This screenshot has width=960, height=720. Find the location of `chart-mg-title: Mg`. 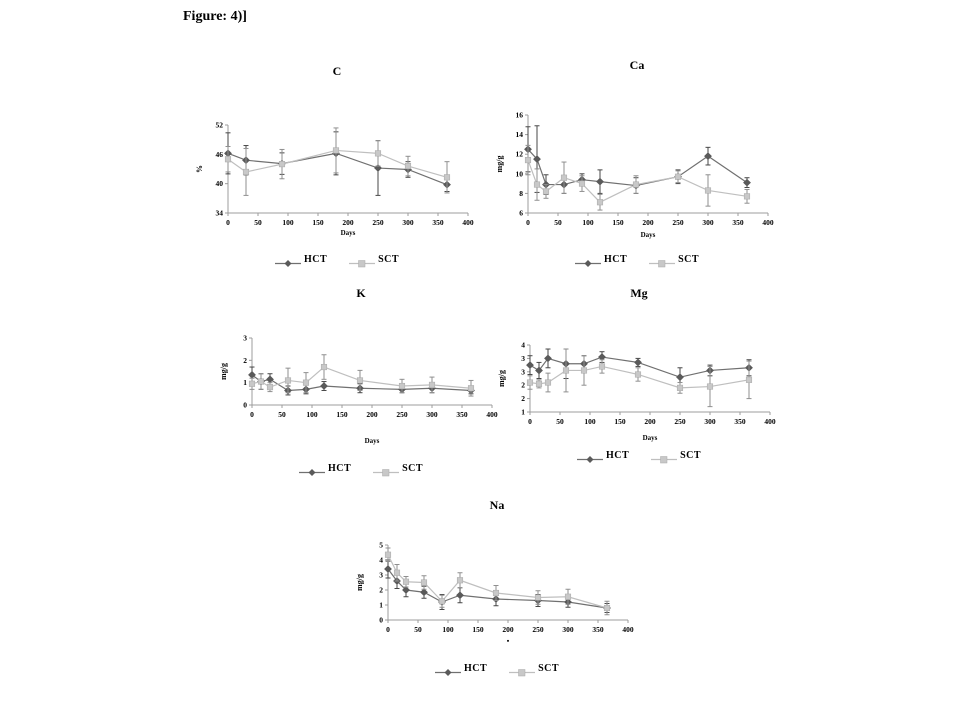

chart-mg-title: Mg is located at coordinates (639, 293).